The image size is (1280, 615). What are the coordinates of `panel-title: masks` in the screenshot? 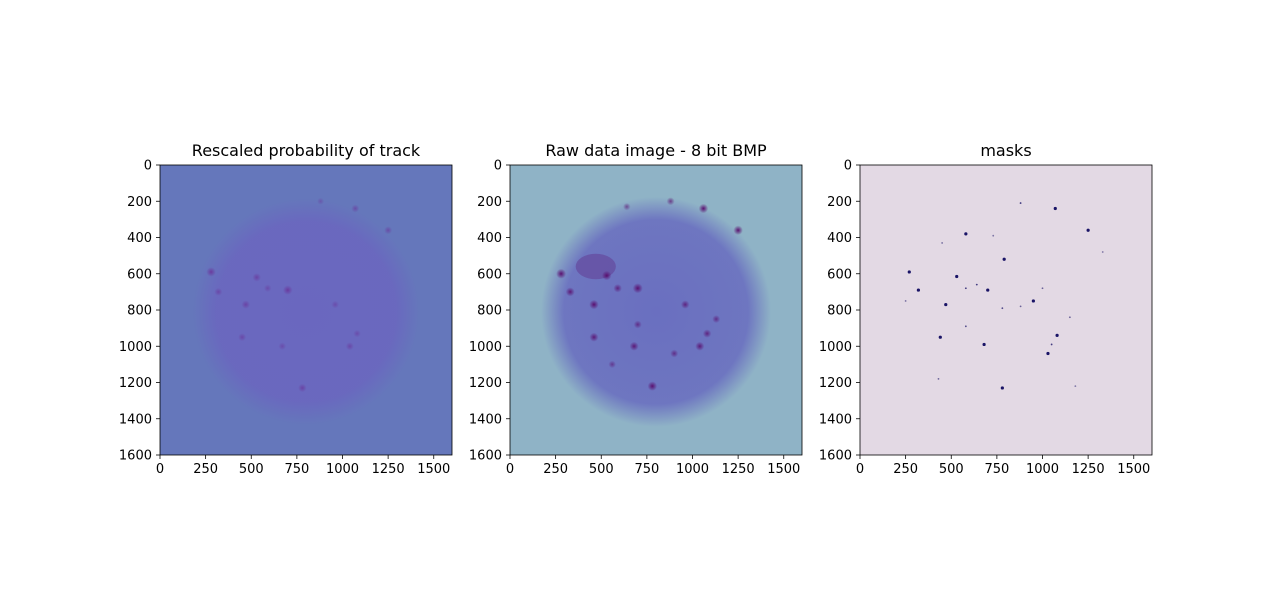 It's located at (1005, 150).